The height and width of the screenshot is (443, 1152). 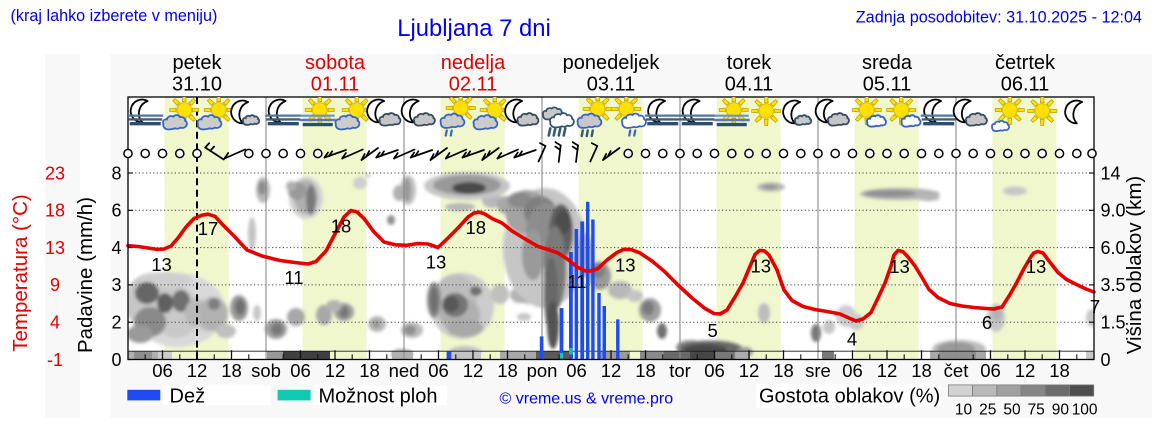 I want to click on svg-text: torek, so click(x=749, y=63).